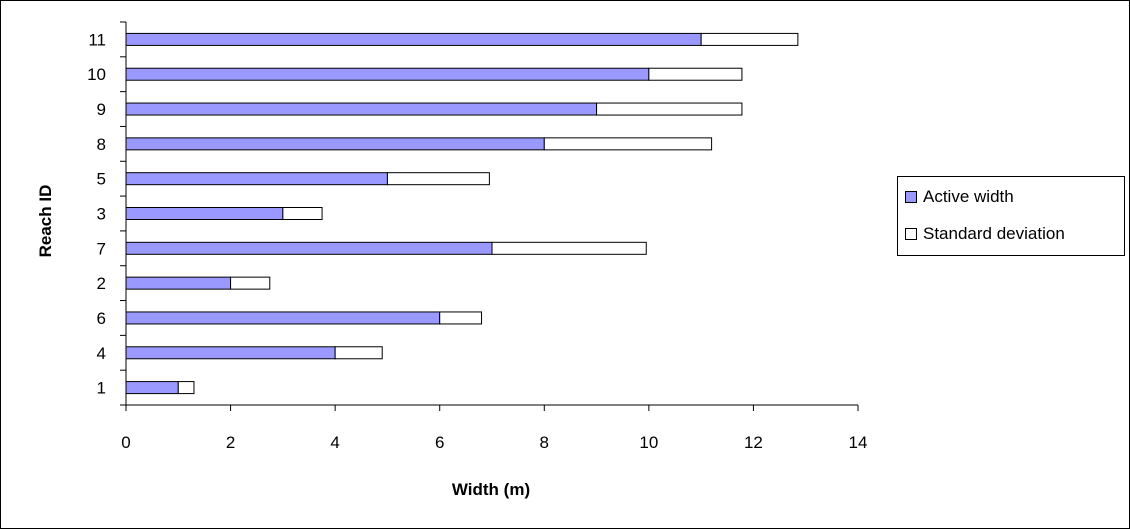 The image size is (1130, 529). What do you see at coordinates (334, 442) in the screenshot?
I see `x-tick-label-4: 4` at bounding box center [334, 442].